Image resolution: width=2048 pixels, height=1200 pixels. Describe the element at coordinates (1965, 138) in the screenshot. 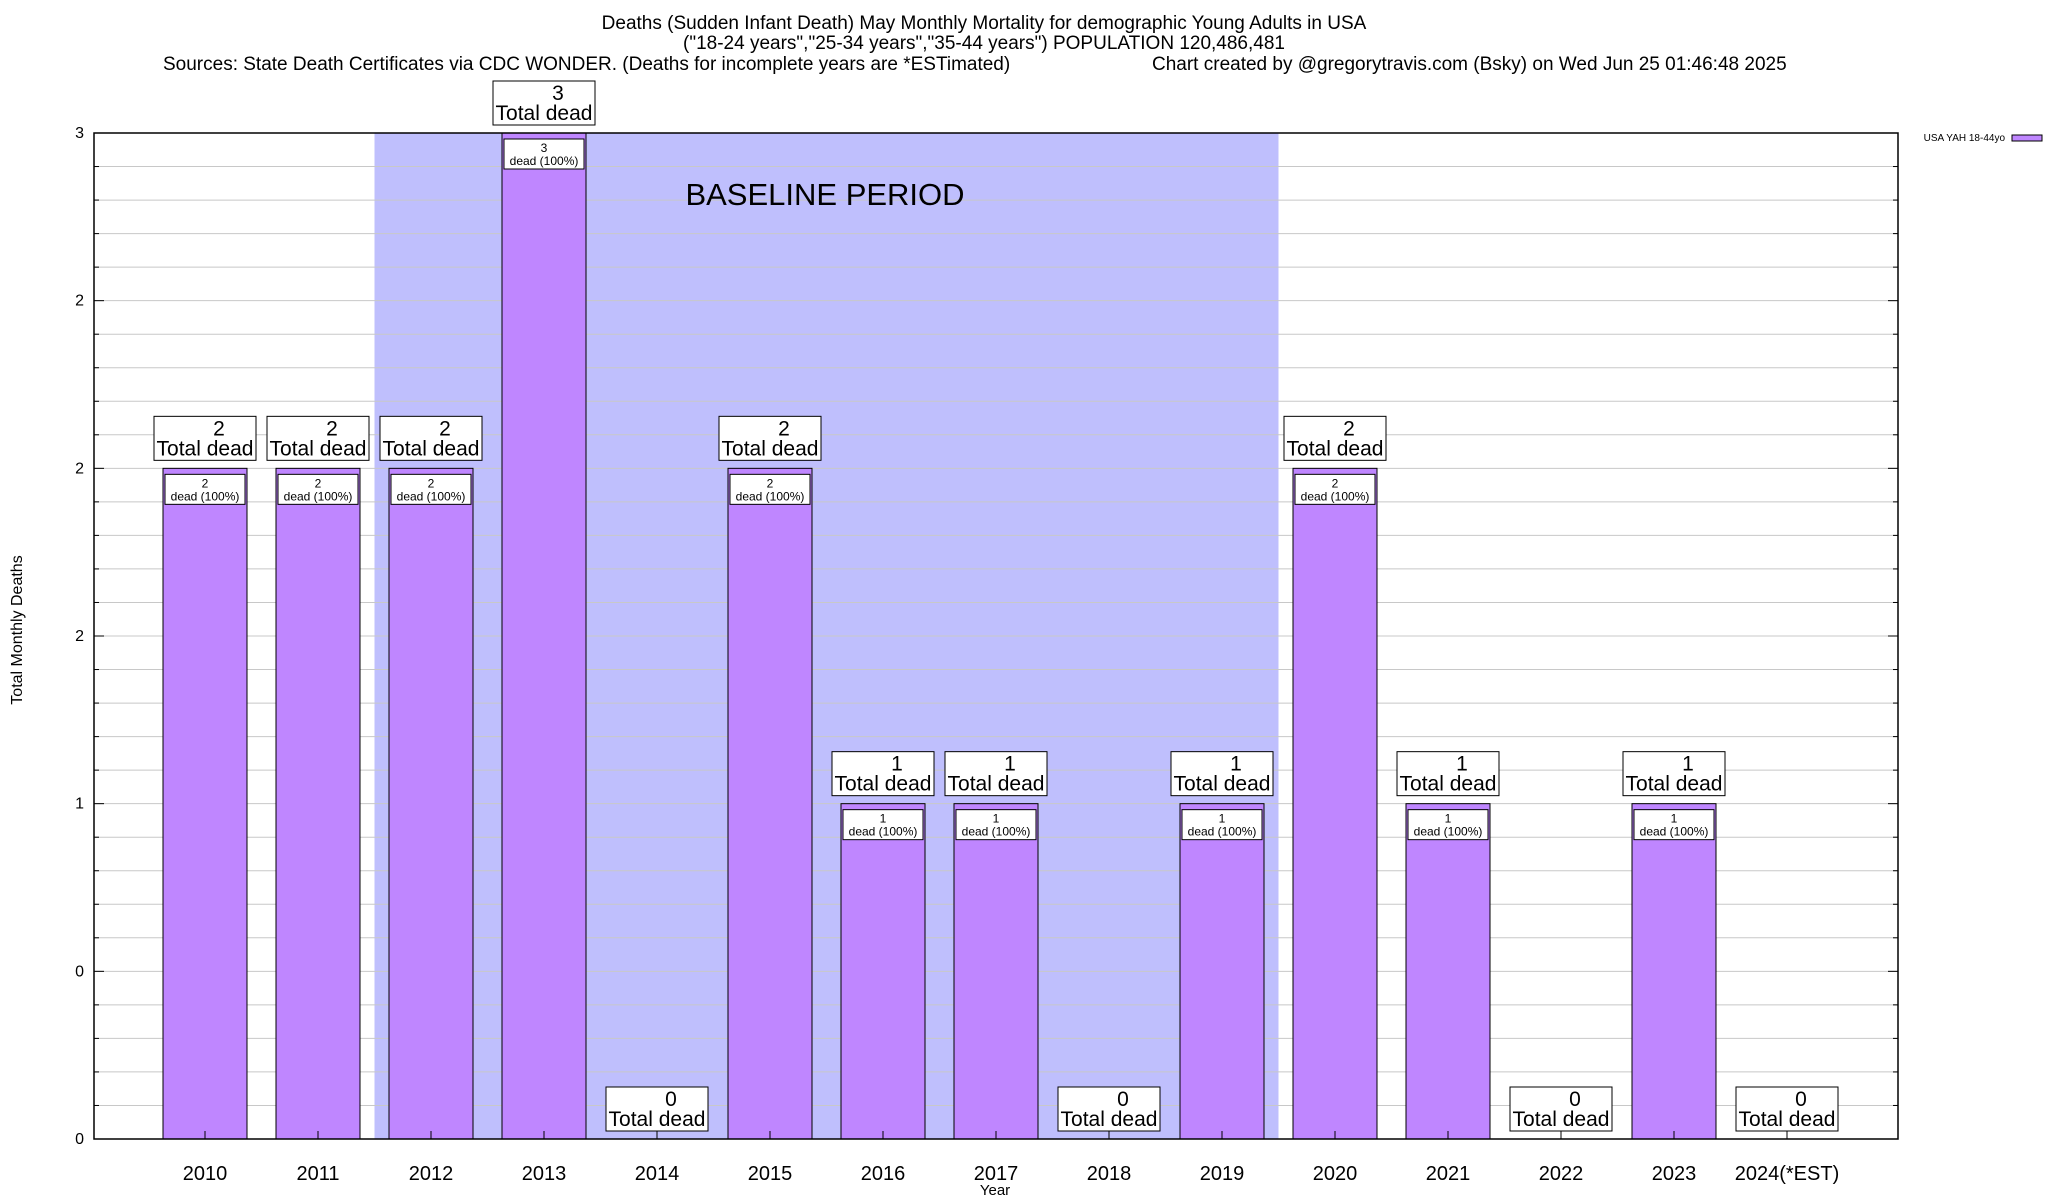

I see `legend-label: USA YAH 18-44yo` at that location.